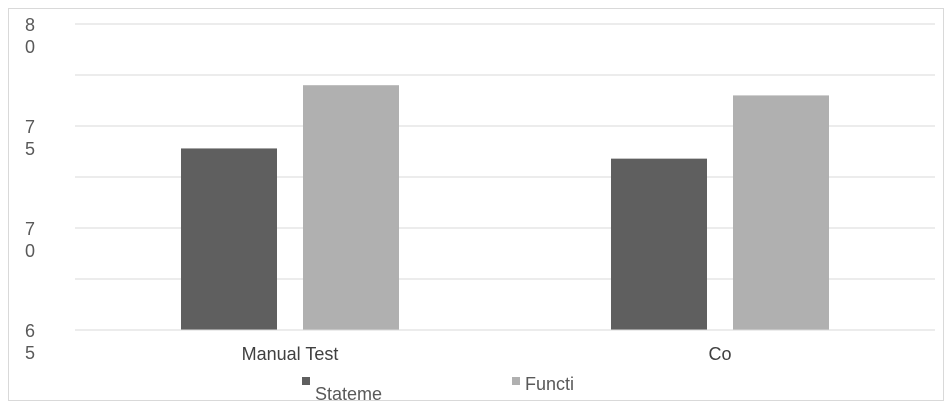  I want to click on x-tick-label: Manual Test, so click(290, 354).